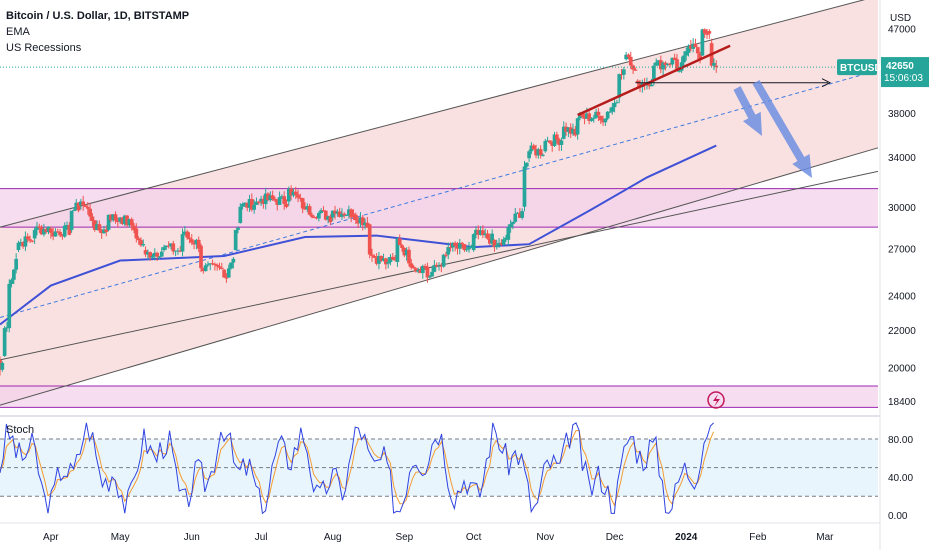 The image size is (932, 555). Describe the element at coordinates (716, 400) in the screenshot. I see `lightning-icon` at that location.